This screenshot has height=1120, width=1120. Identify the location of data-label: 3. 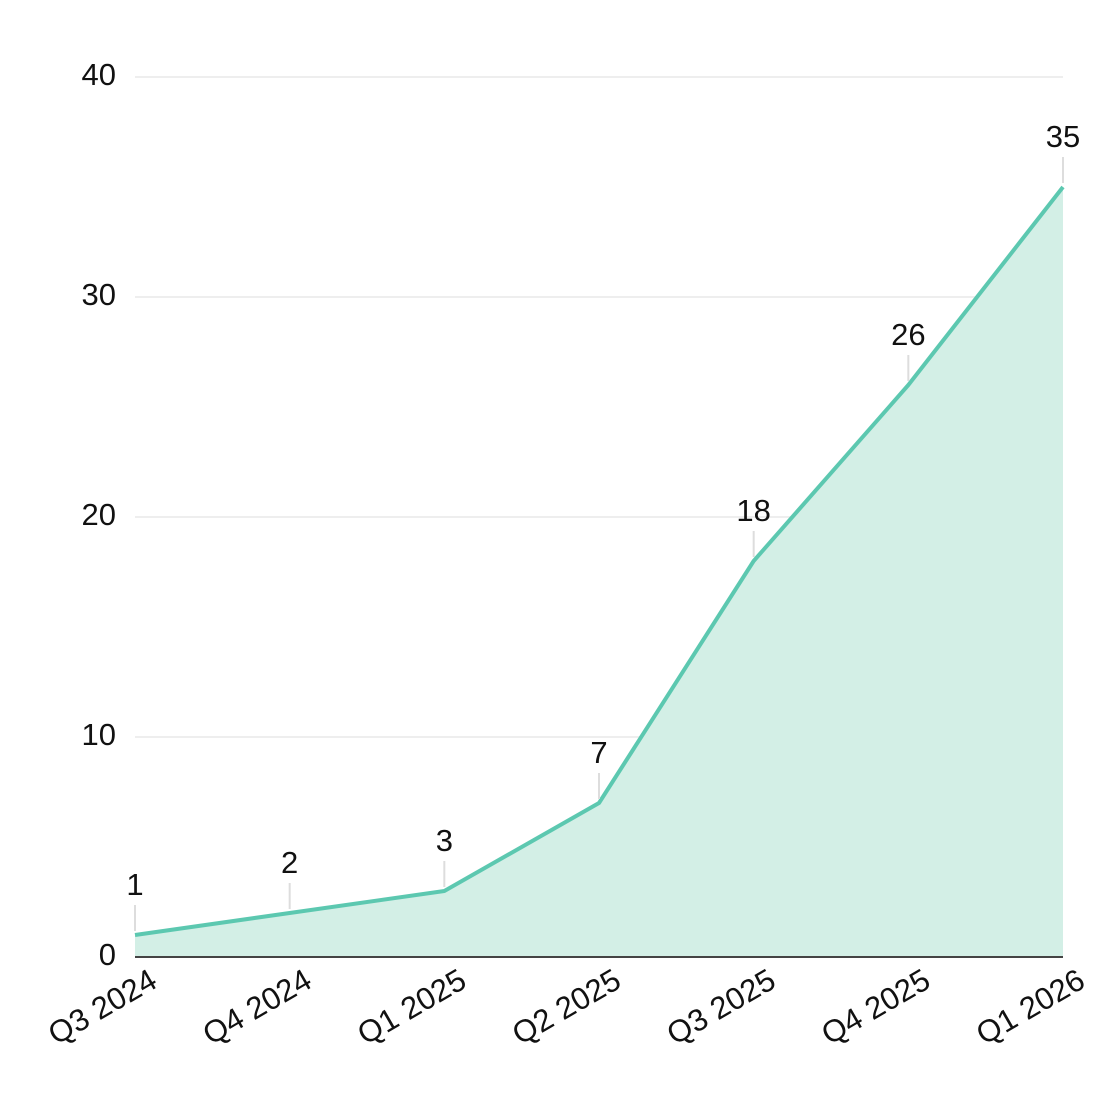
(444, 840).